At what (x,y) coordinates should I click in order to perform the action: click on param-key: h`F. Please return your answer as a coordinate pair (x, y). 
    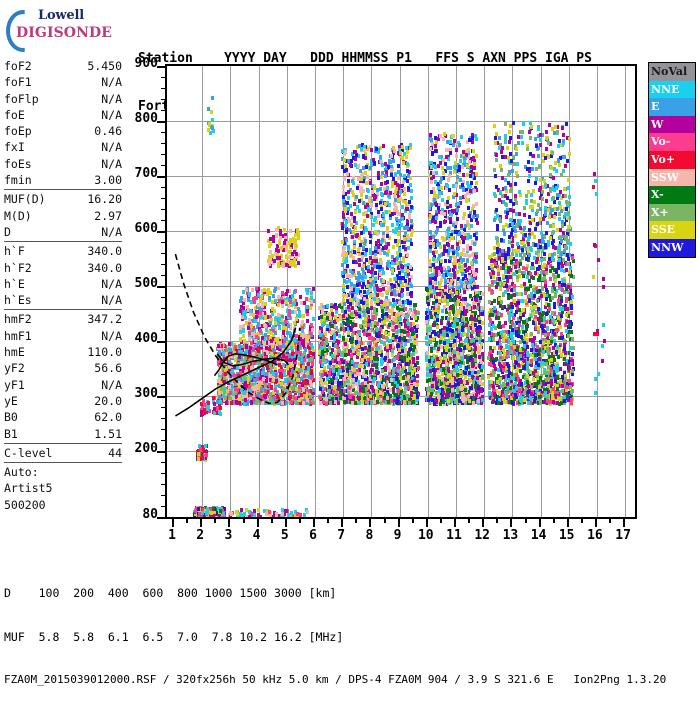
    Looking at the image, I should click on (14, 251).